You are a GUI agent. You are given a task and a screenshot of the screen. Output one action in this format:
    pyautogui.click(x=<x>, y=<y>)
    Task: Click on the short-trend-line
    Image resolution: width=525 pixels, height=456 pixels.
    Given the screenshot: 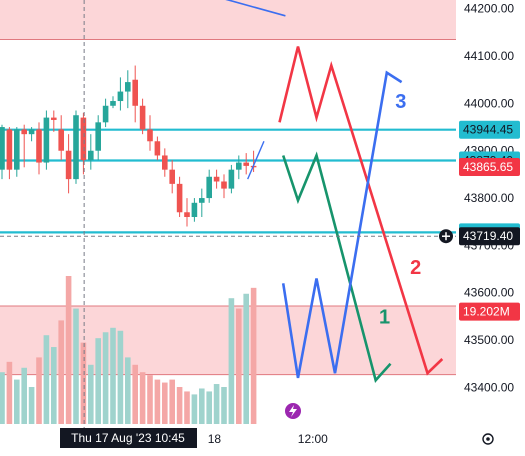 What is the action you would take?
    pyautogui.click(x=256, y=160)
    